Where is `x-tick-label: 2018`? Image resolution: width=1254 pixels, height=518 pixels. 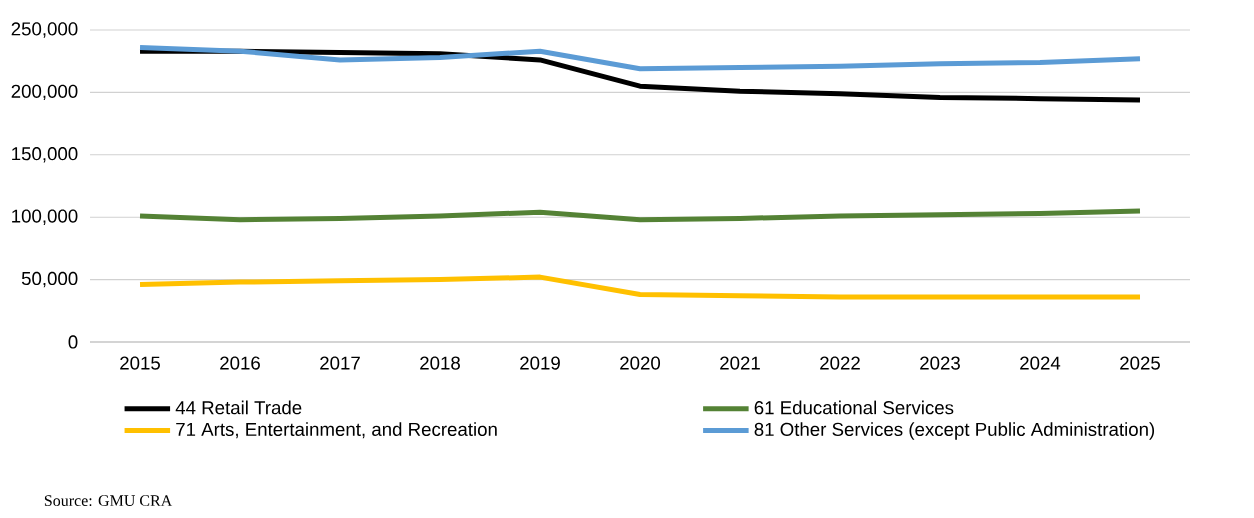 x-tick-label: 2018 is located at coordinates (440, 363).